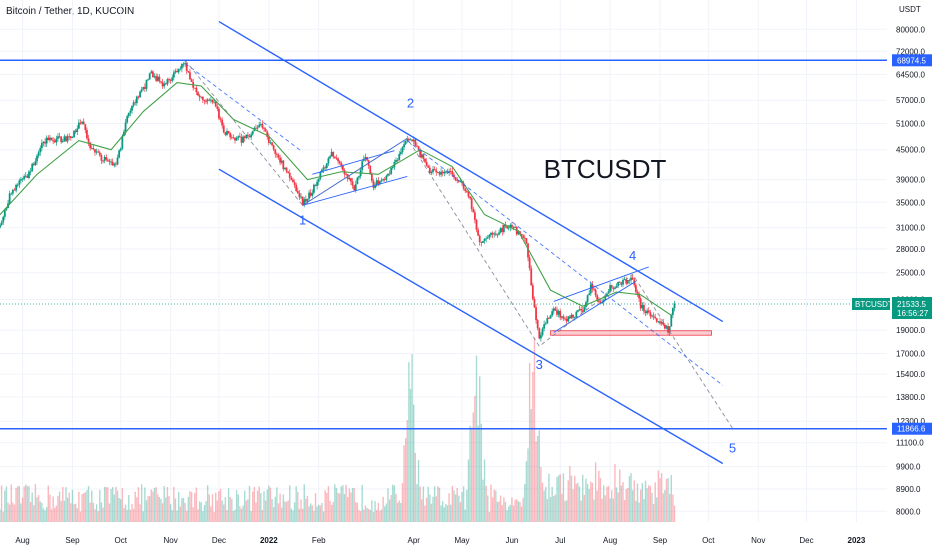 Image resolution: width=932 pixels, height=550 pixels. What do you see at coordinates (806, 540) in the screenshot?
I see `time-tick-label: Dec` at bounding box center [806, 540].